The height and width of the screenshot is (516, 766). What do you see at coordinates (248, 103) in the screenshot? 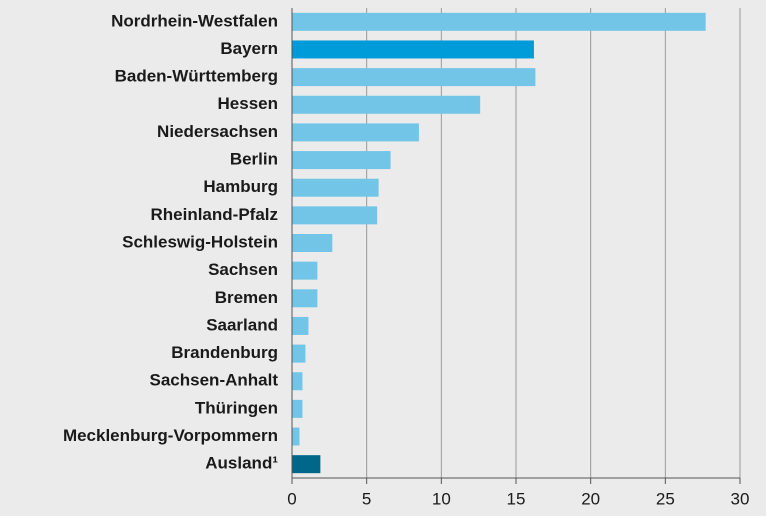
I see `y-tick-label: Hessen` at bounding box center [248, 103].